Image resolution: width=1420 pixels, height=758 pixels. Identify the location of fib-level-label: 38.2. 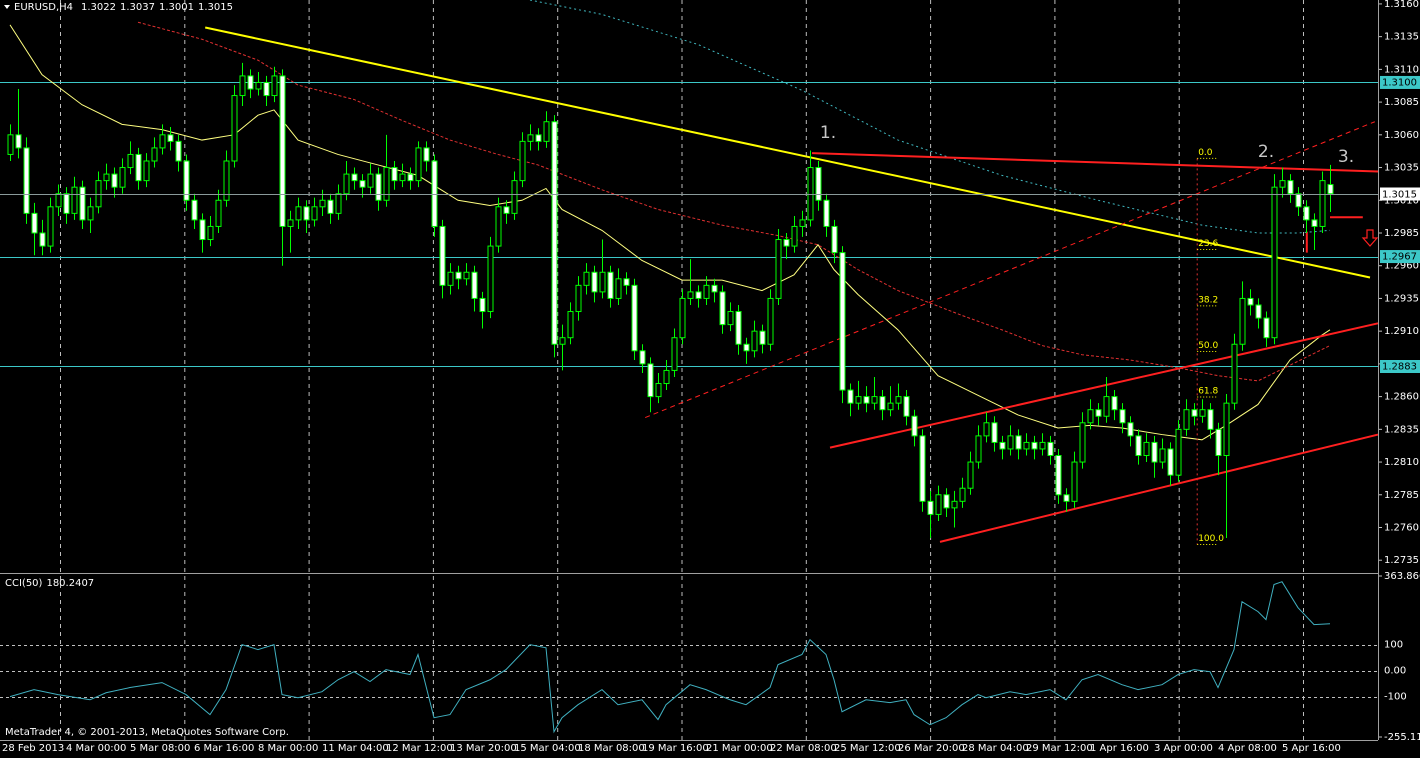
(1208, 300).